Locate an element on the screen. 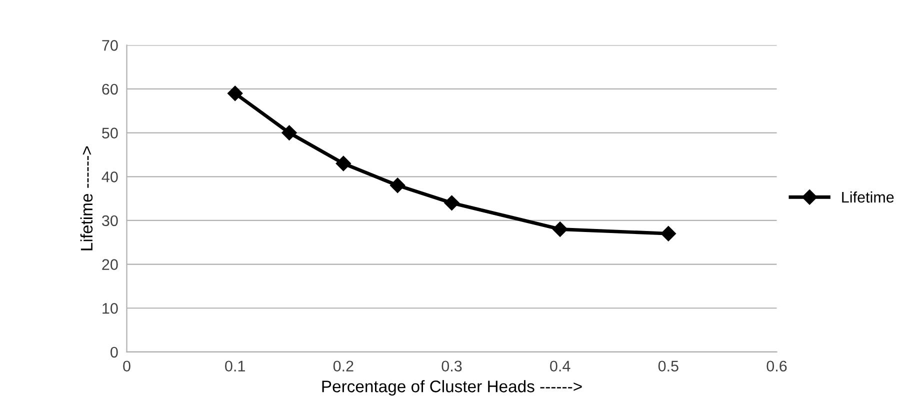 This screenshot has width=899, height=418. y-tick-label: 0 is located at coordinates (114, 352).